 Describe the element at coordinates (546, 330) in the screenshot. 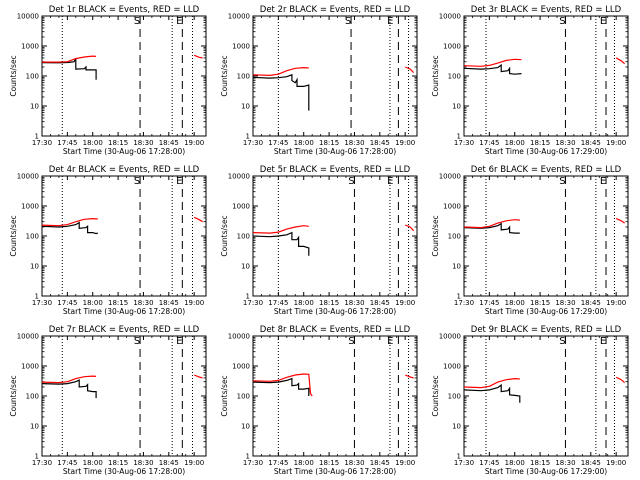

I see `panel-title: Det 9r BLACK = Events, RED = LLD` at that location.